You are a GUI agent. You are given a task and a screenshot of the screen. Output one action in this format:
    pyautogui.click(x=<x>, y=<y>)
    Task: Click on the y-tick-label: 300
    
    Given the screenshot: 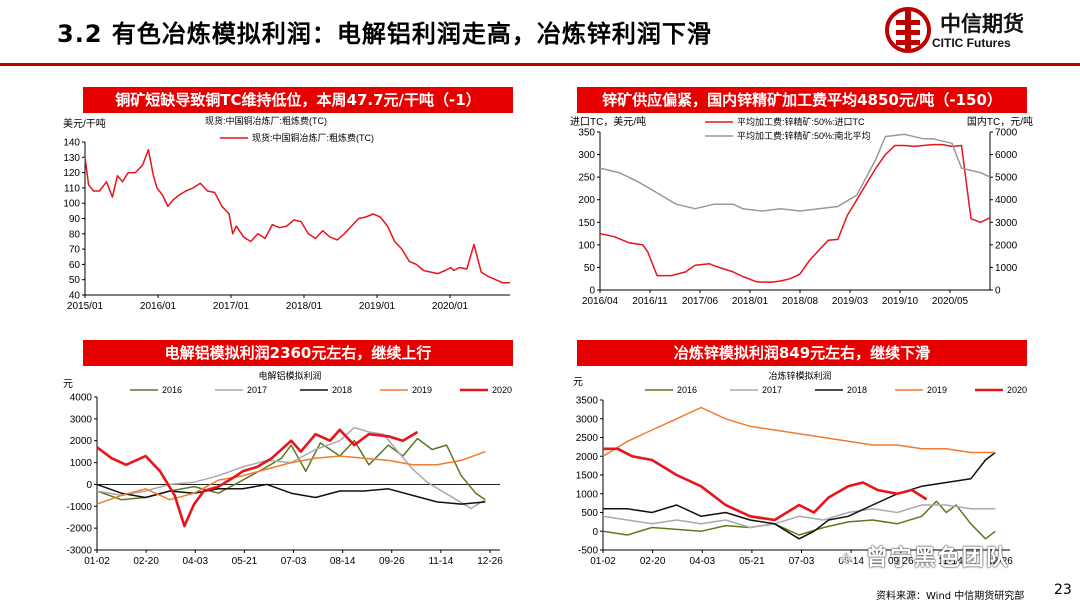 What is the action you would take?
    pyautogui.click(x=586, y=155)
    